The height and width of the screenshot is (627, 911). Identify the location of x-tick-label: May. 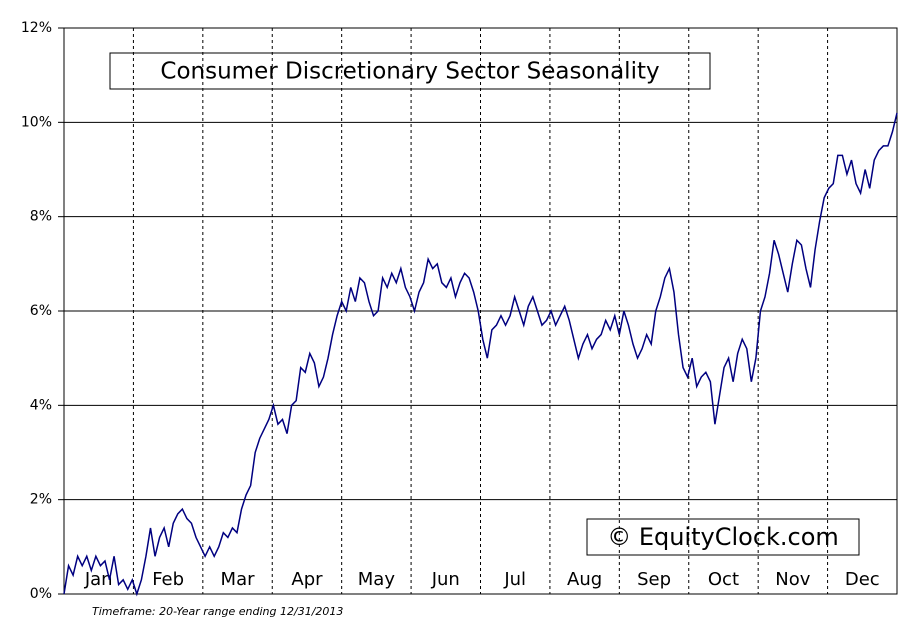
(377, 579).